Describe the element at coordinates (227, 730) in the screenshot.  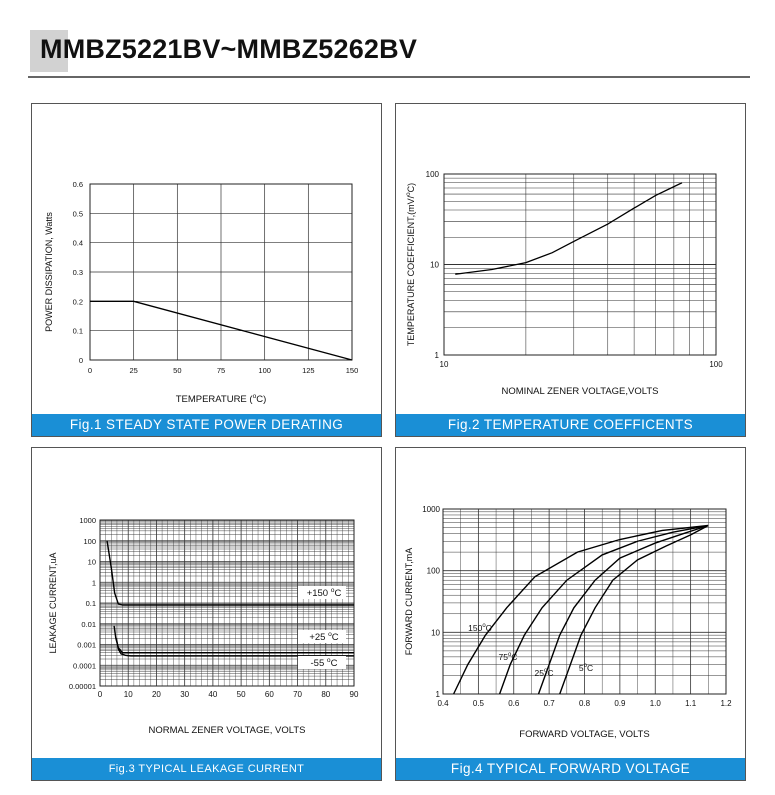
I see `fig3-x-axis-label: NORMAL ZENER VOLTAGE, VOLTS` at that location.